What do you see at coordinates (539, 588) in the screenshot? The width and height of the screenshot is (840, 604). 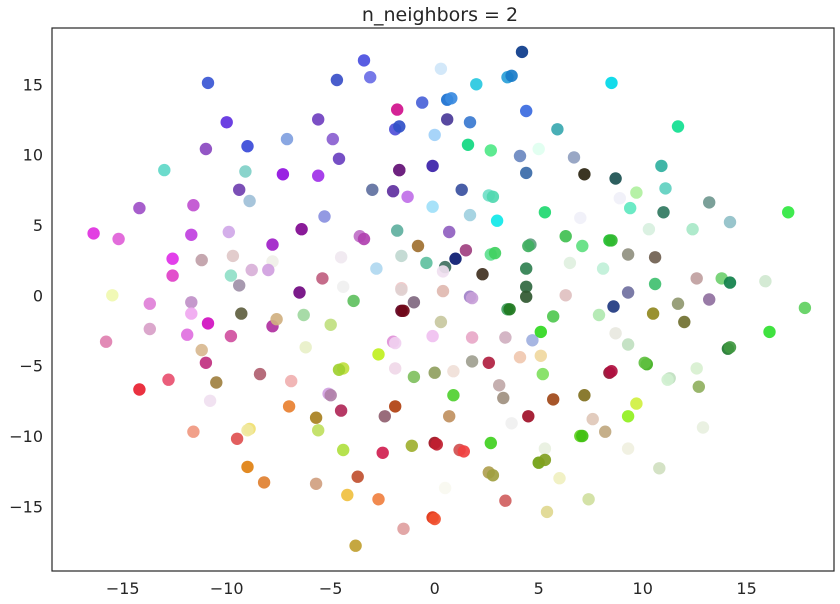 I see `x-tick-label: 5` at bounding box center [539, 588].